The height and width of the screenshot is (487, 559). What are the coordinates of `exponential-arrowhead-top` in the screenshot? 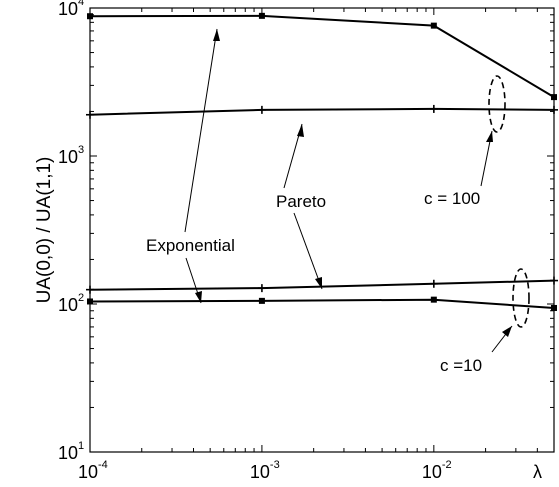 It's located at (216, 35).